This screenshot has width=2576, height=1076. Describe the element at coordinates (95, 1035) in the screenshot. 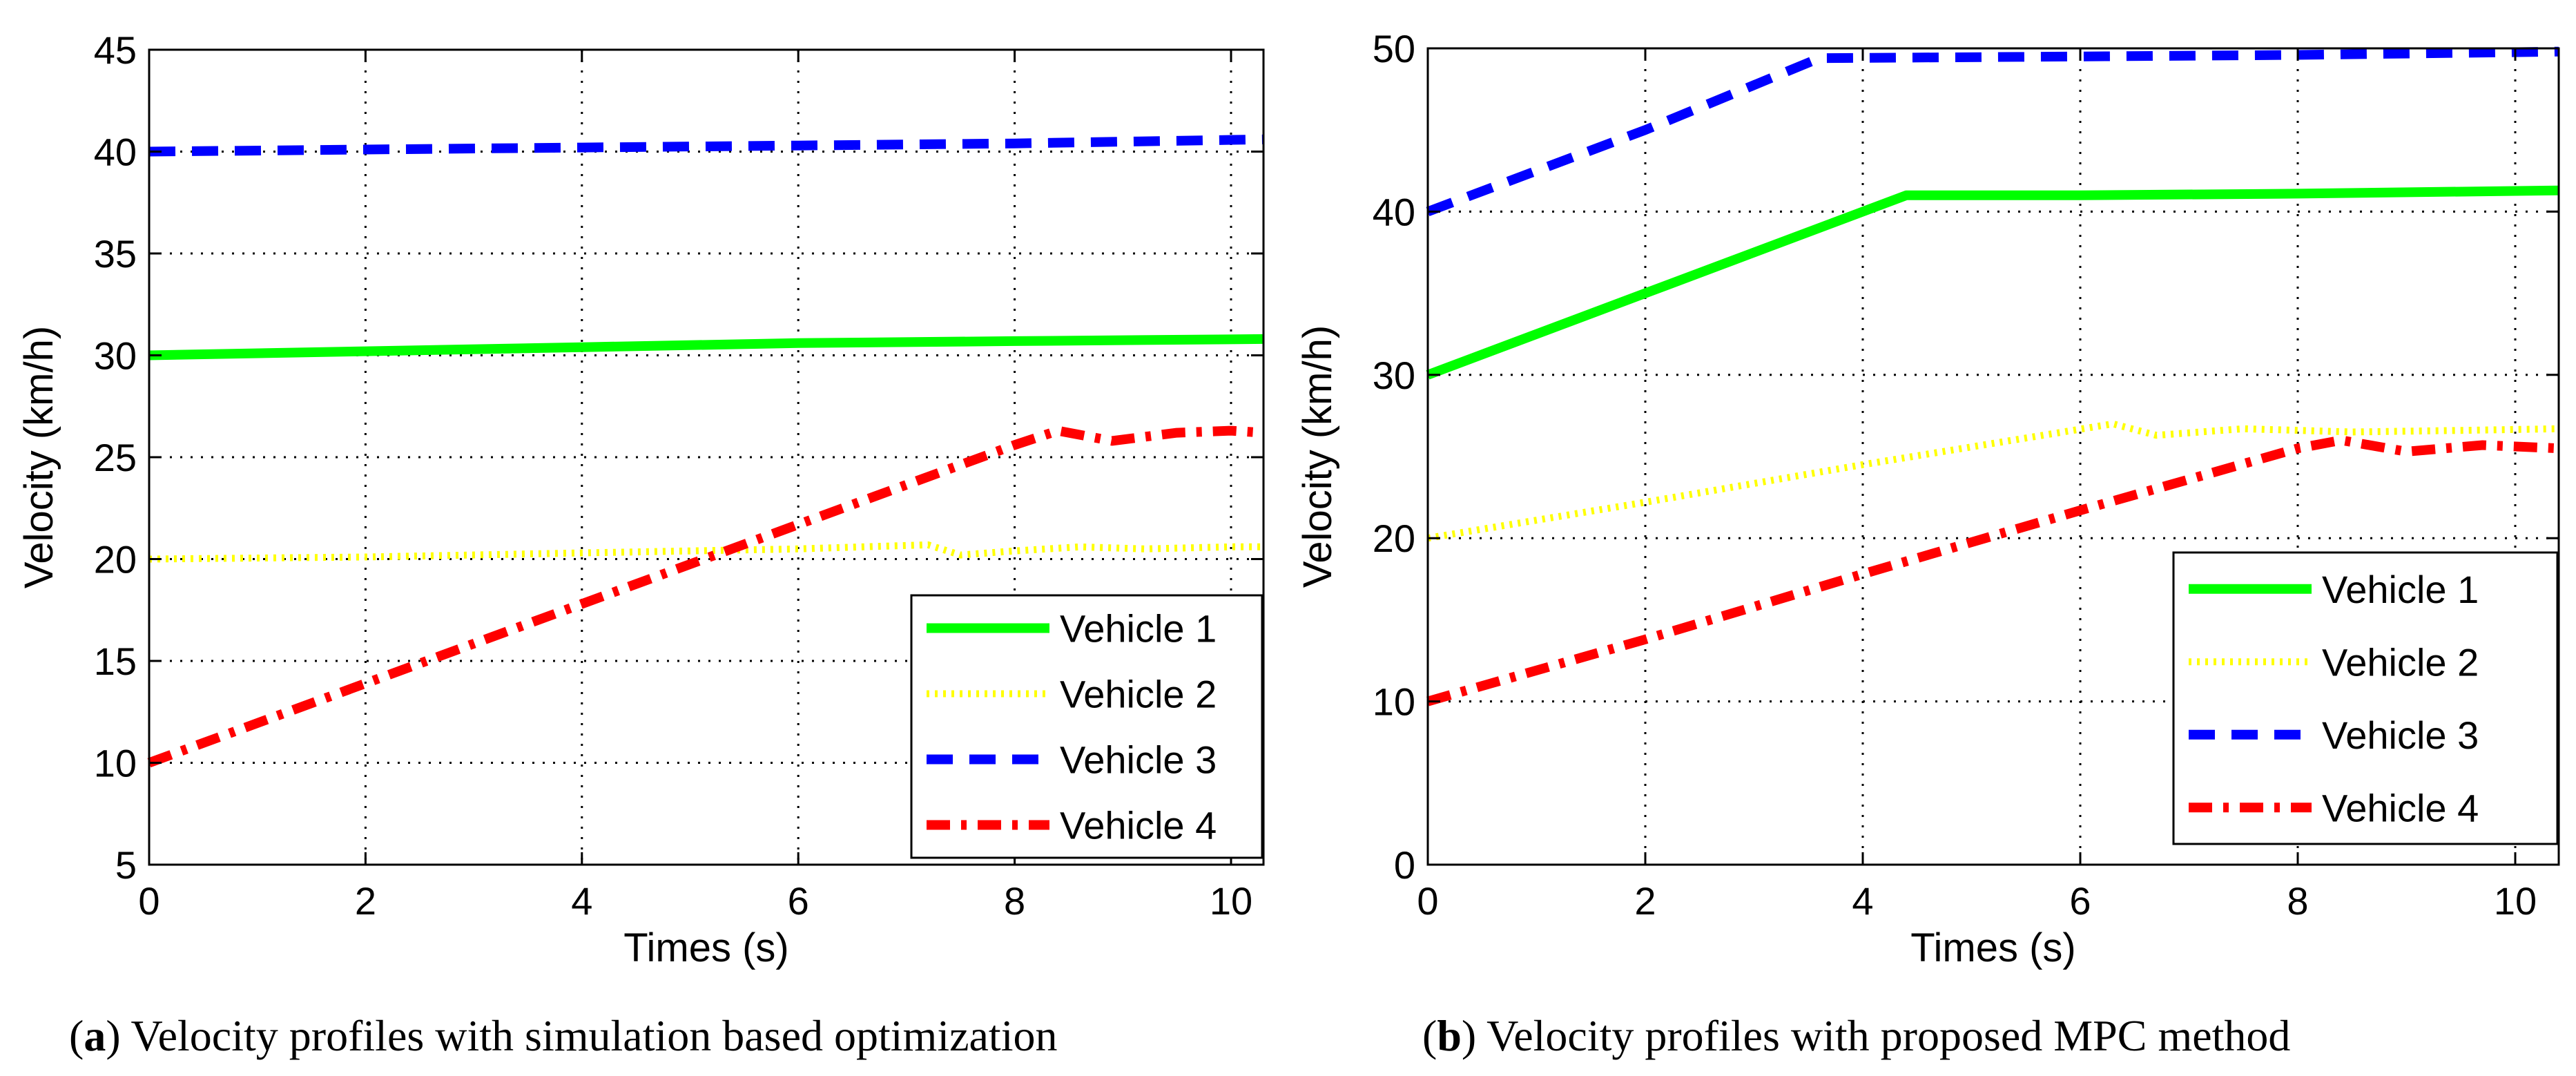

I see `caption-a-letter: a` at that location.